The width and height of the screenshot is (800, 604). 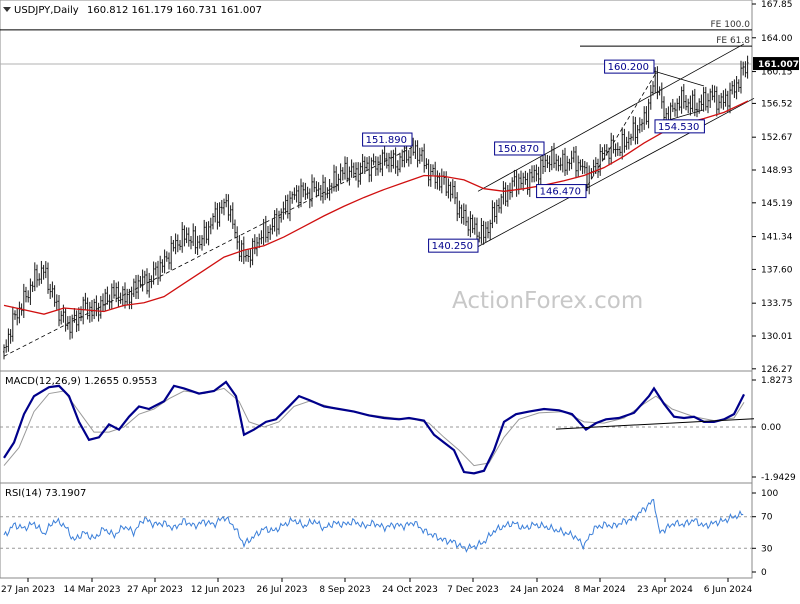 I want to click on macd-tick-label: 0.00, so click(x=771, y=428).